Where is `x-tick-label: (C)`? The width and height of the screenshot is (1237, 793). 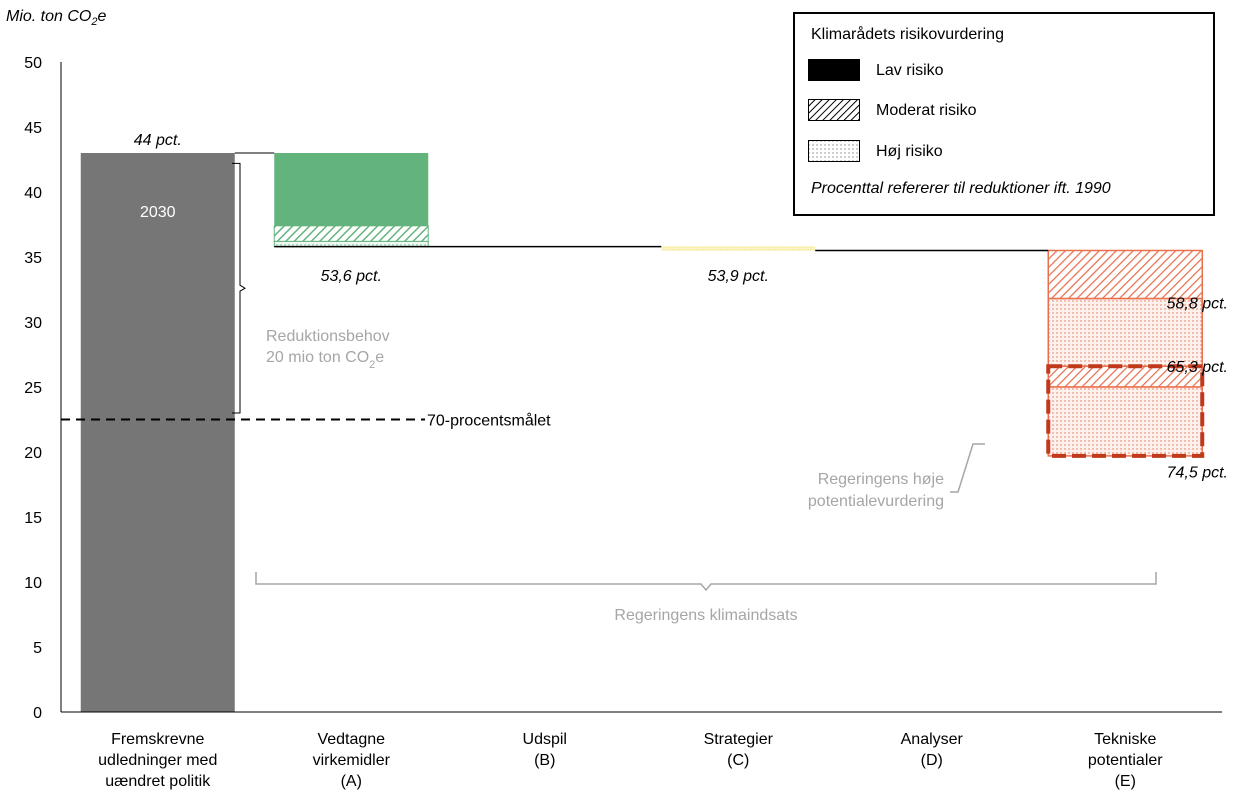 x-tick-label: (C) is located at coordinates (738, 760).